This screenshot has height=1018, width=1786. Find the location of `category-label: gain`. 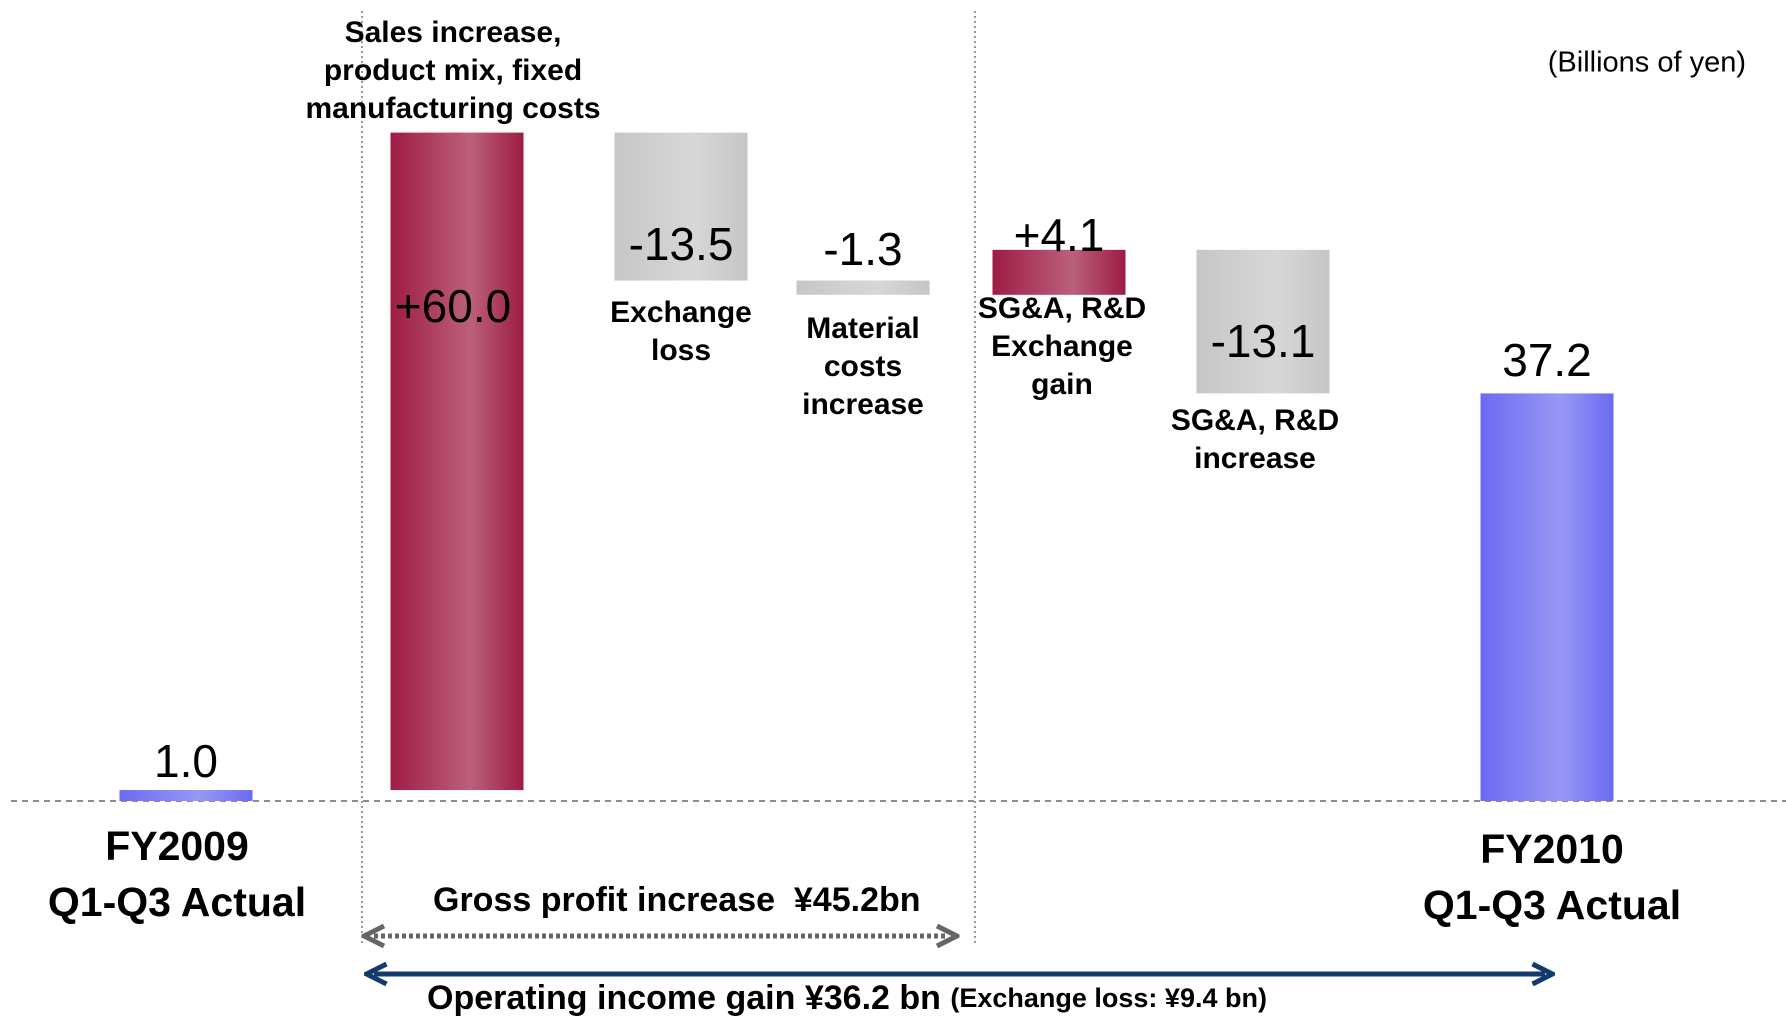

category-label: gain is located at coordinates (1062, 384).